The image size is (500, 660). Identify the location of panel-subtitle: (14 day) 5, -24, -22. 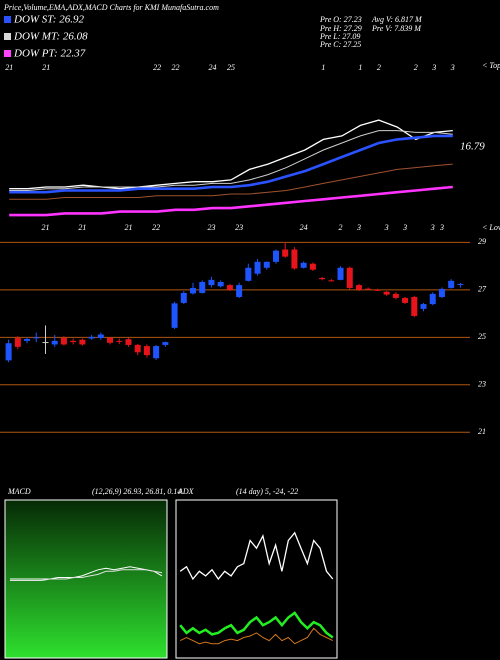
(267, 491).